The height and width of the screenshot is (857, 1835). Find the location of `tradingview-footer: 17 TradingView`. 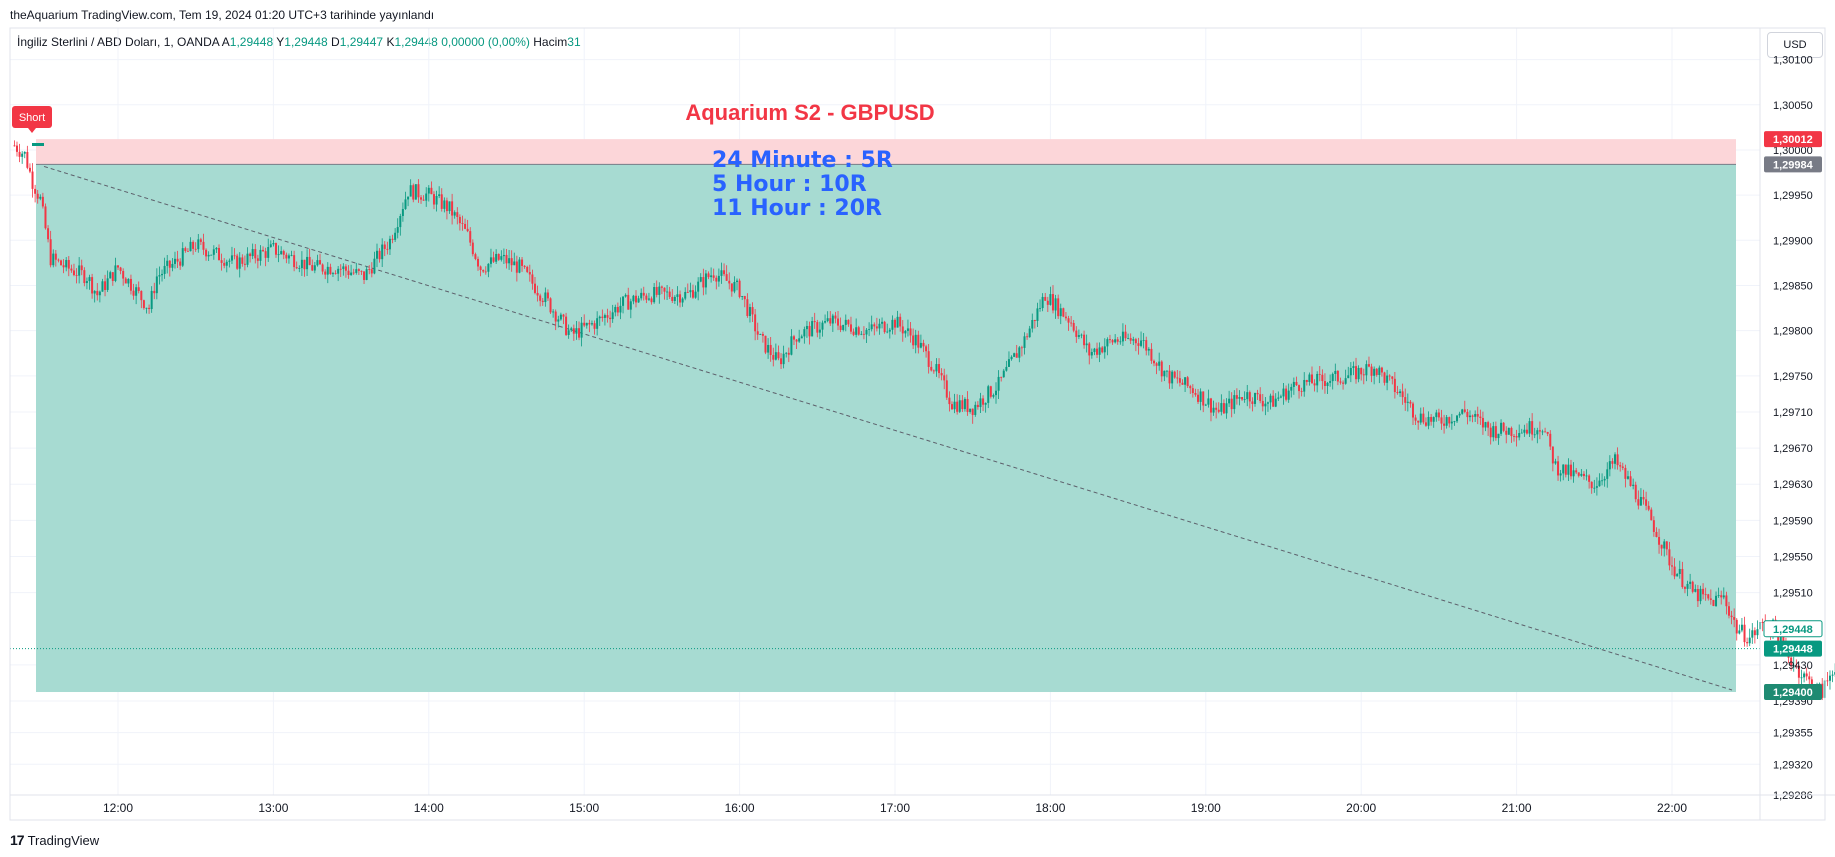

tradingview-footer: 17 TradingView is located at coordinates (54, 840).